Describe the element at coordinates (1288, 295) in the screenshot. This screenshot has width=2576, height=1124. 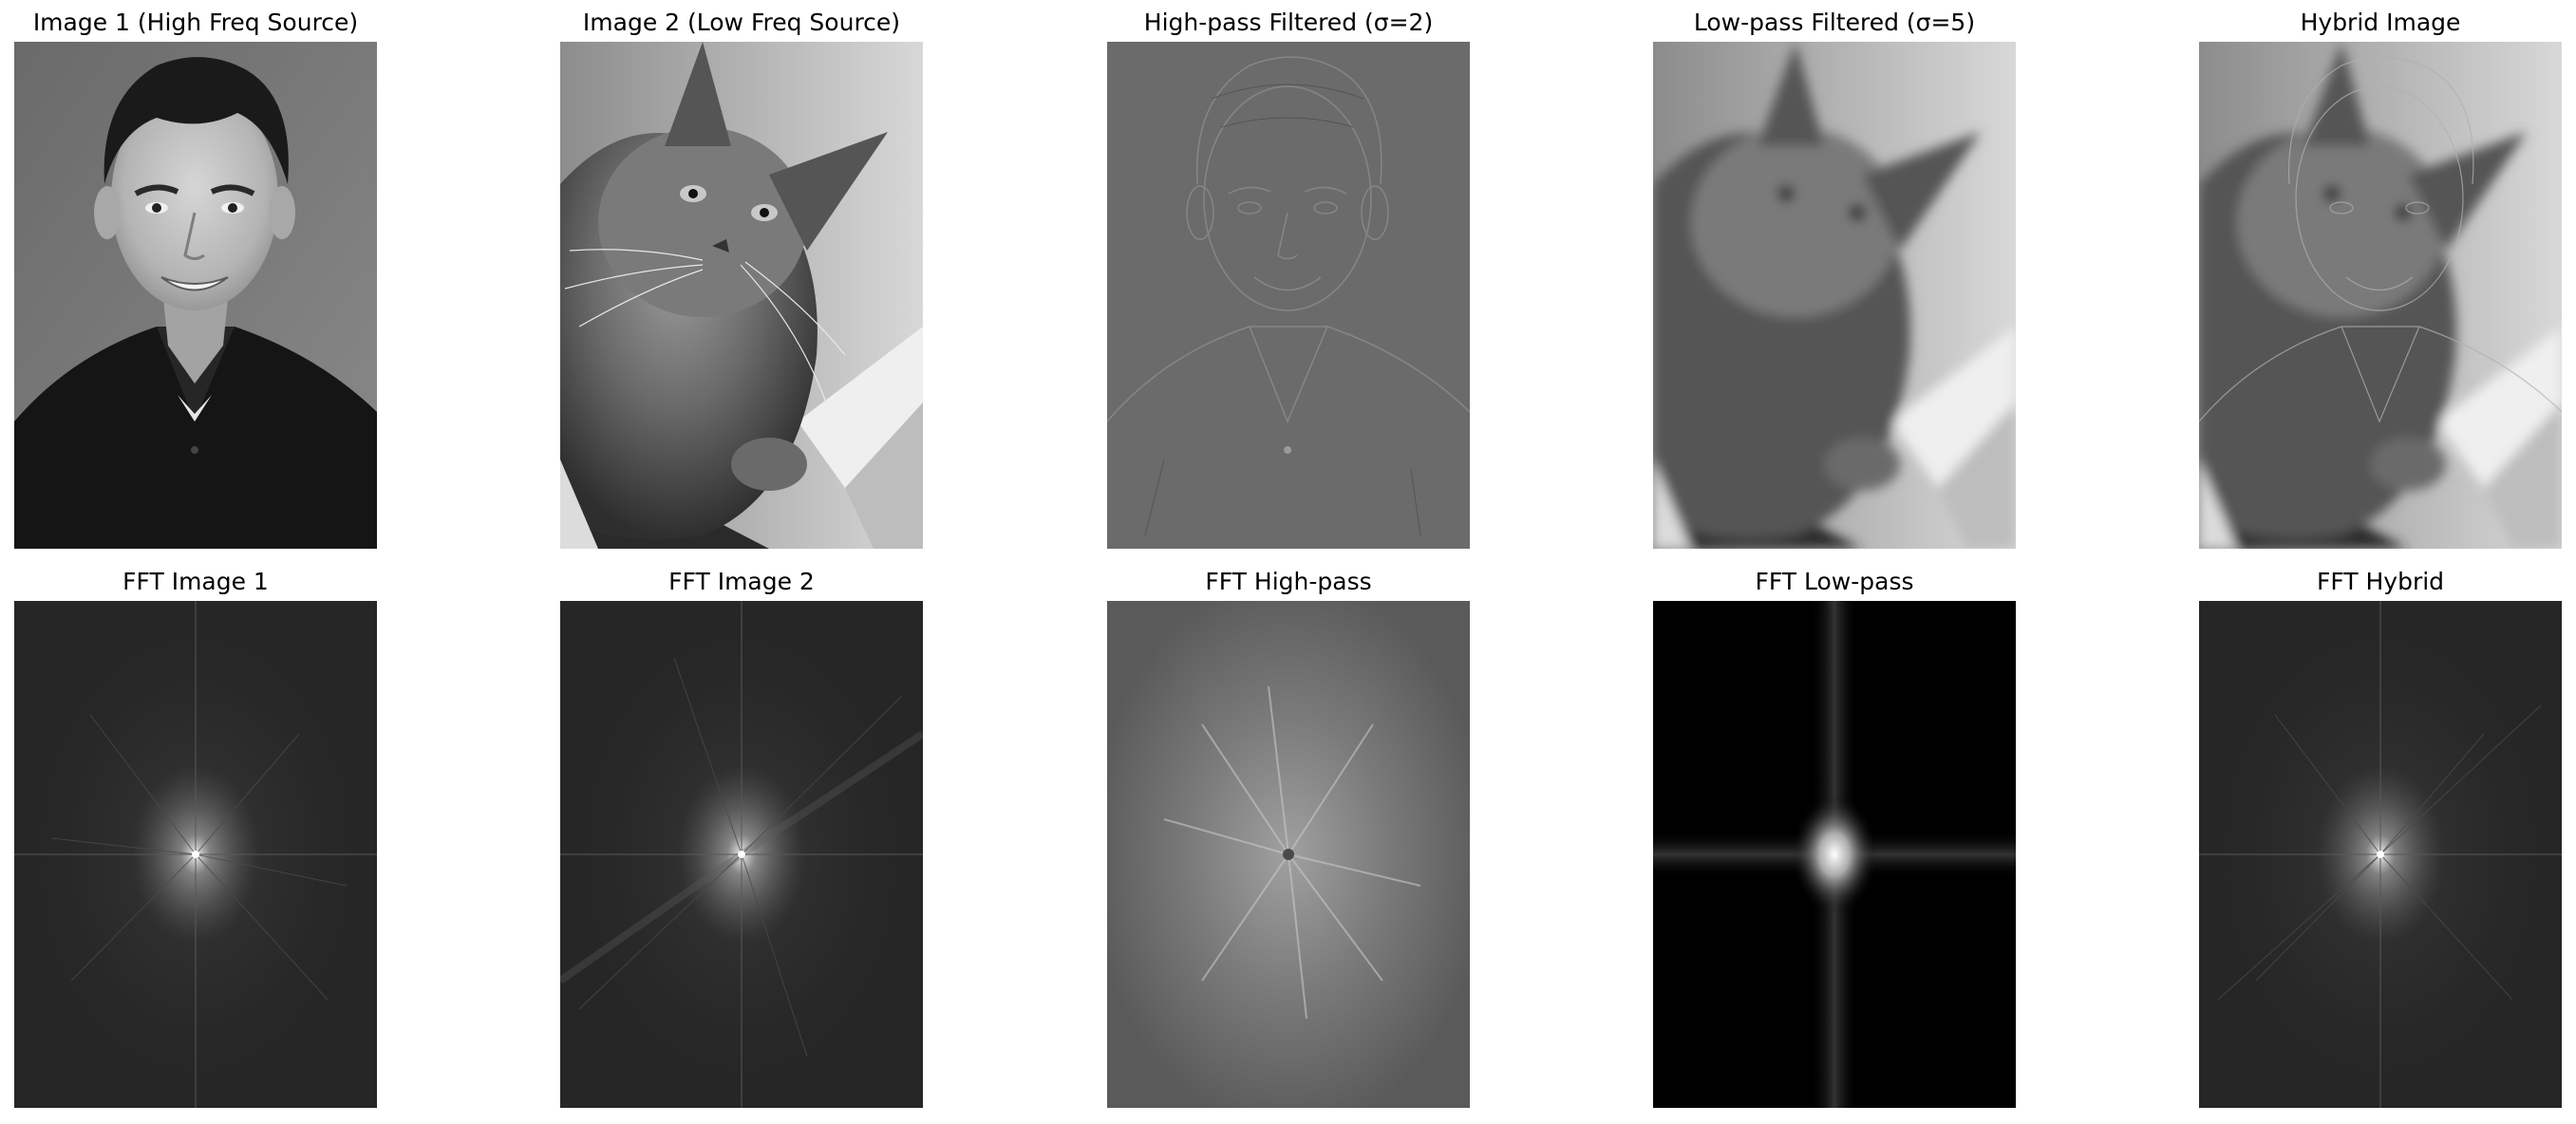
I see `highpass-image` at that location.